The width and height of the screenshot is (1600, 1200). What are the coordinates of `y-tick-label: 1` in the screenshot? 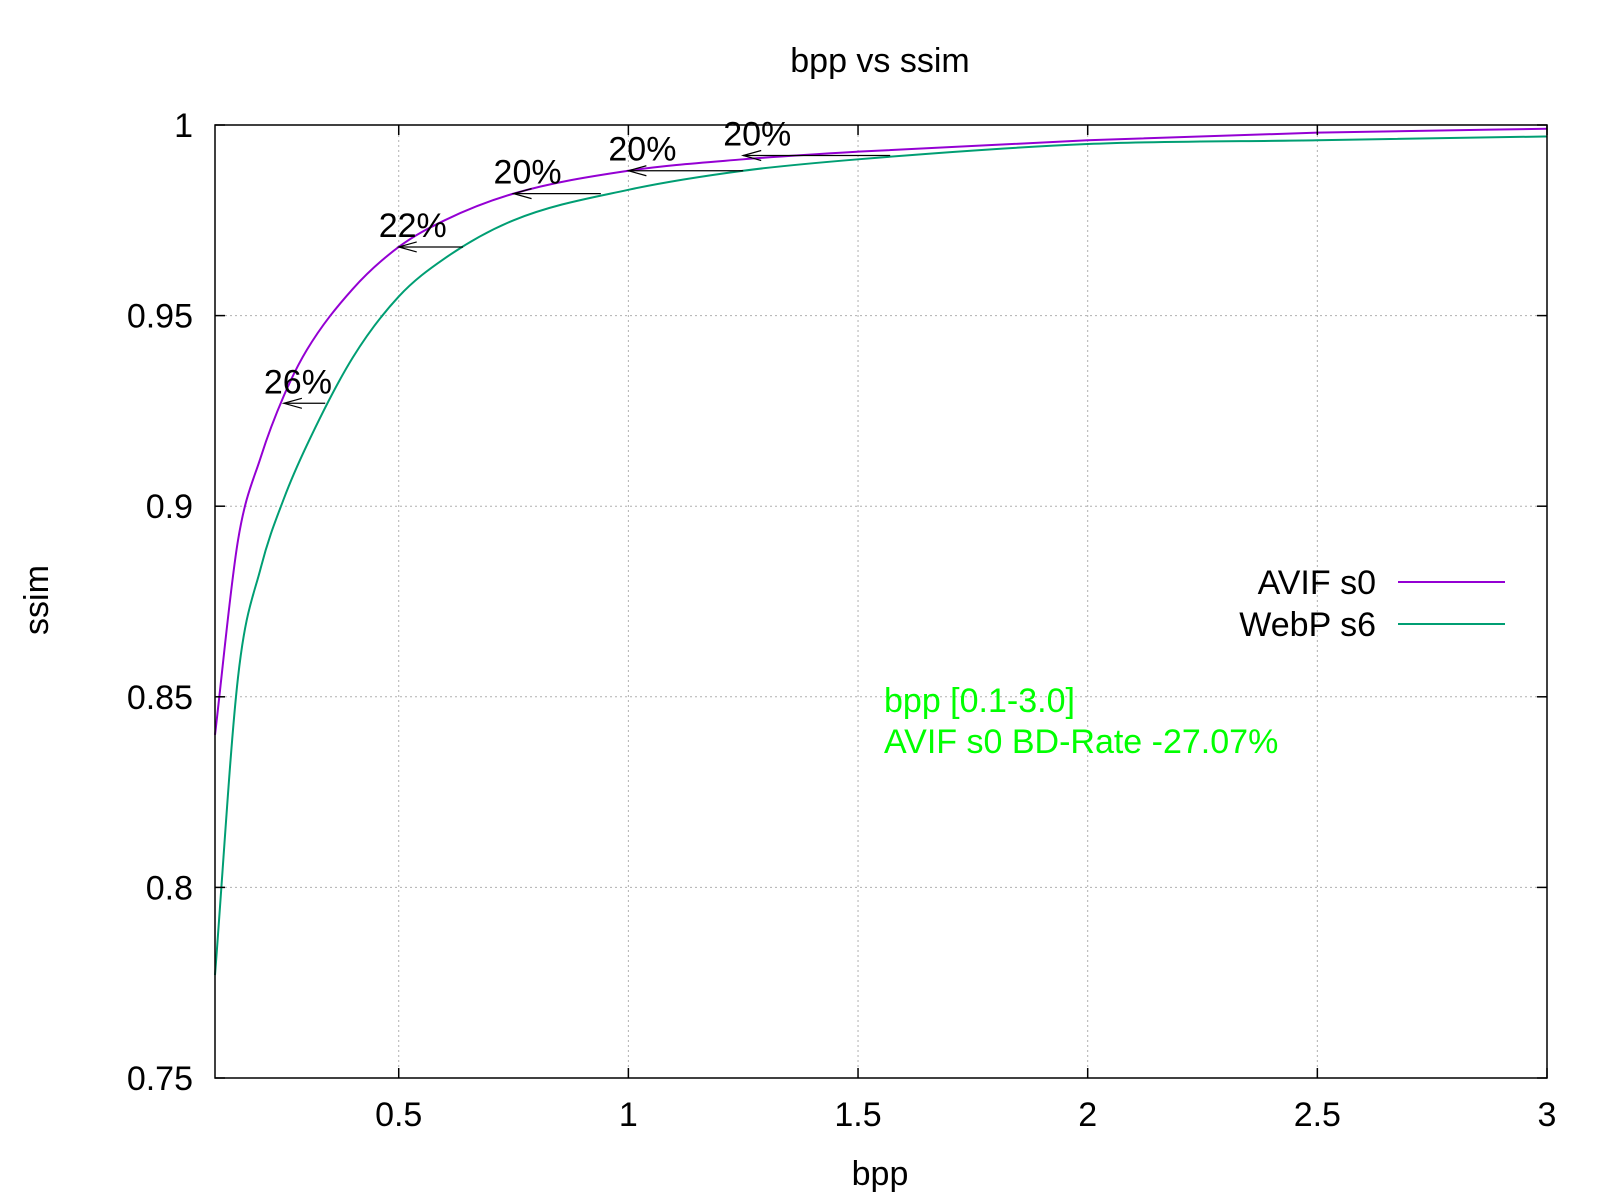 It's located at (183, 126).